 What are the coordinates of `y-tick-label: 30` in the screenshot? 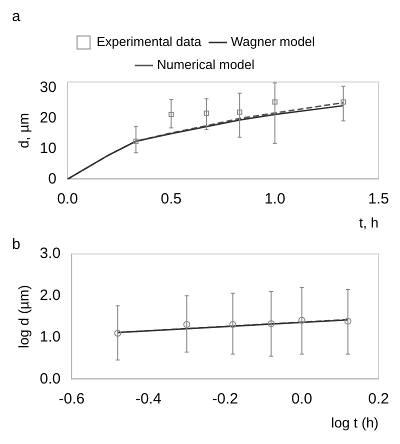 It's located at (48, 87).